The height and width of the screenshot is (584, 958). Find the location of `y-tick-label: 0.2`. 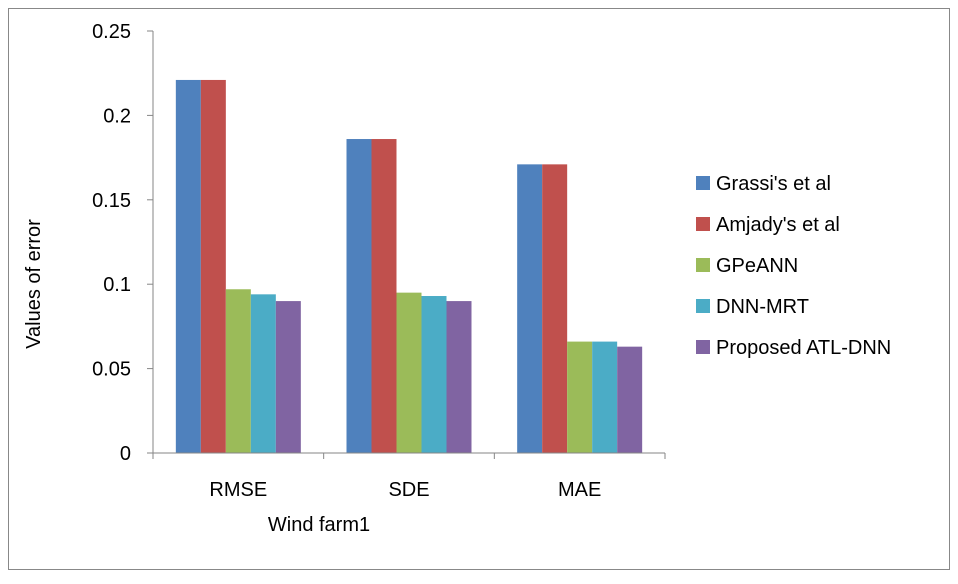

y-tick-label: 0.2 is located at coordinates (117, 116).